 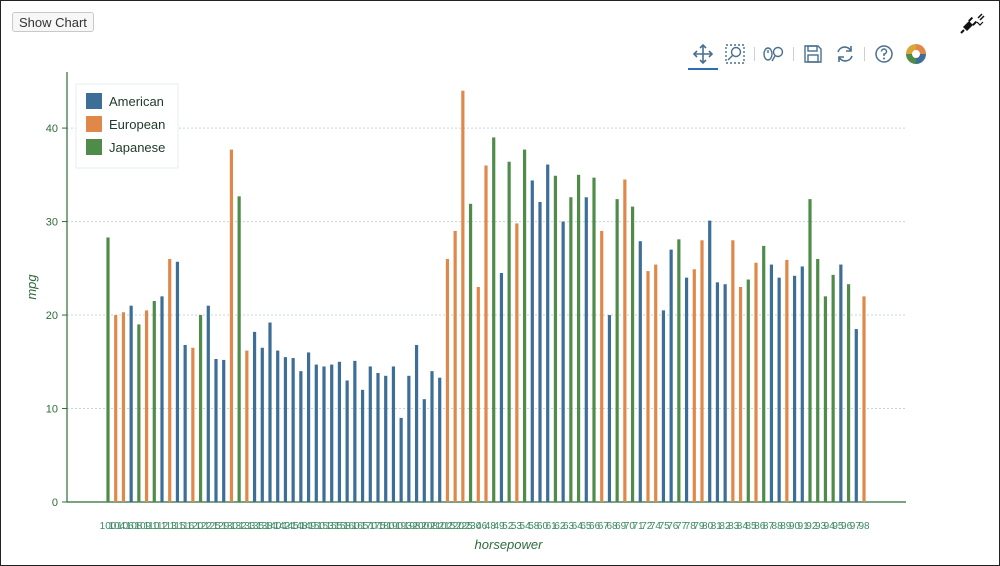 What do you see at coordinates (691, 526) in the screenshot?
I see `x-tick-label: 78` at bounding box center [691, 526].